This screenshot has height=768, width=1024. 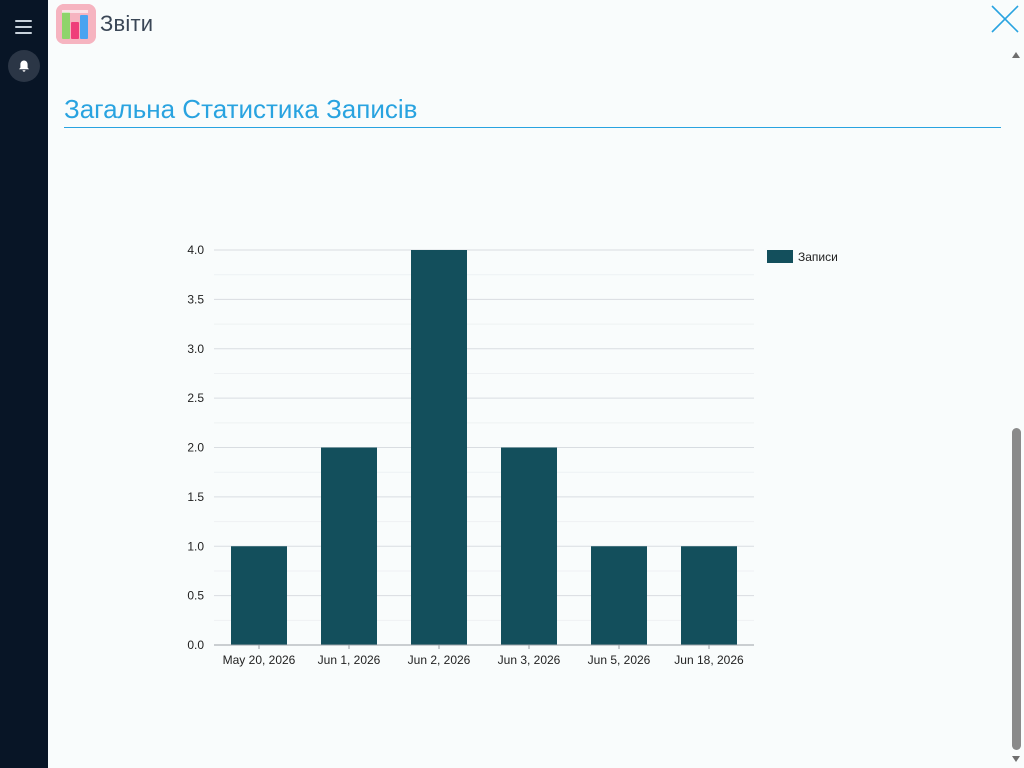 What do you see at coordinates (818, 257) in the screenshot?
I see `legend-label: Записи` at bounding box center [818, 257].